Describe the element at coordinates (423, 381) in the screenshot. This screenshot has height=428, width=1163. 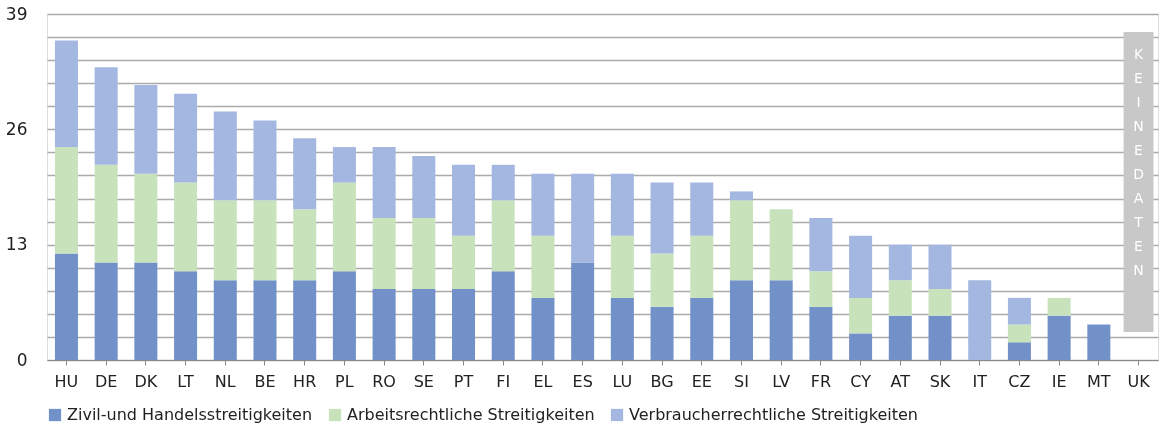
I see `x-tick-label: SE` at that location.